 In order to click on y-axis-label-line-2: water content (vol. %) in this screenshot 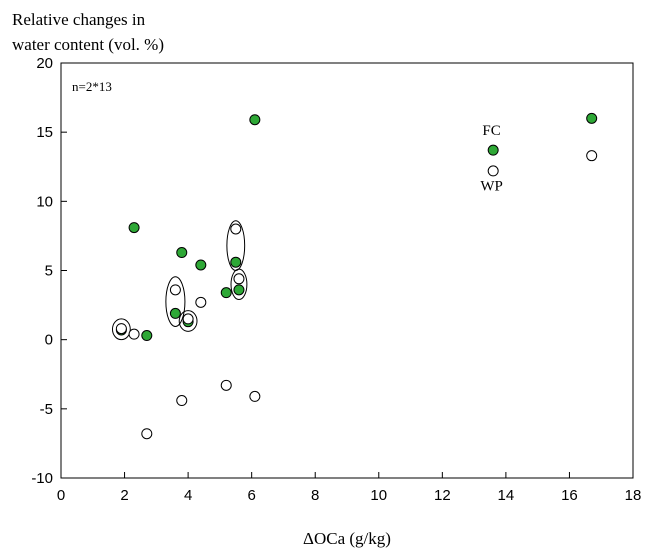, I will do `click(88, 44)`.